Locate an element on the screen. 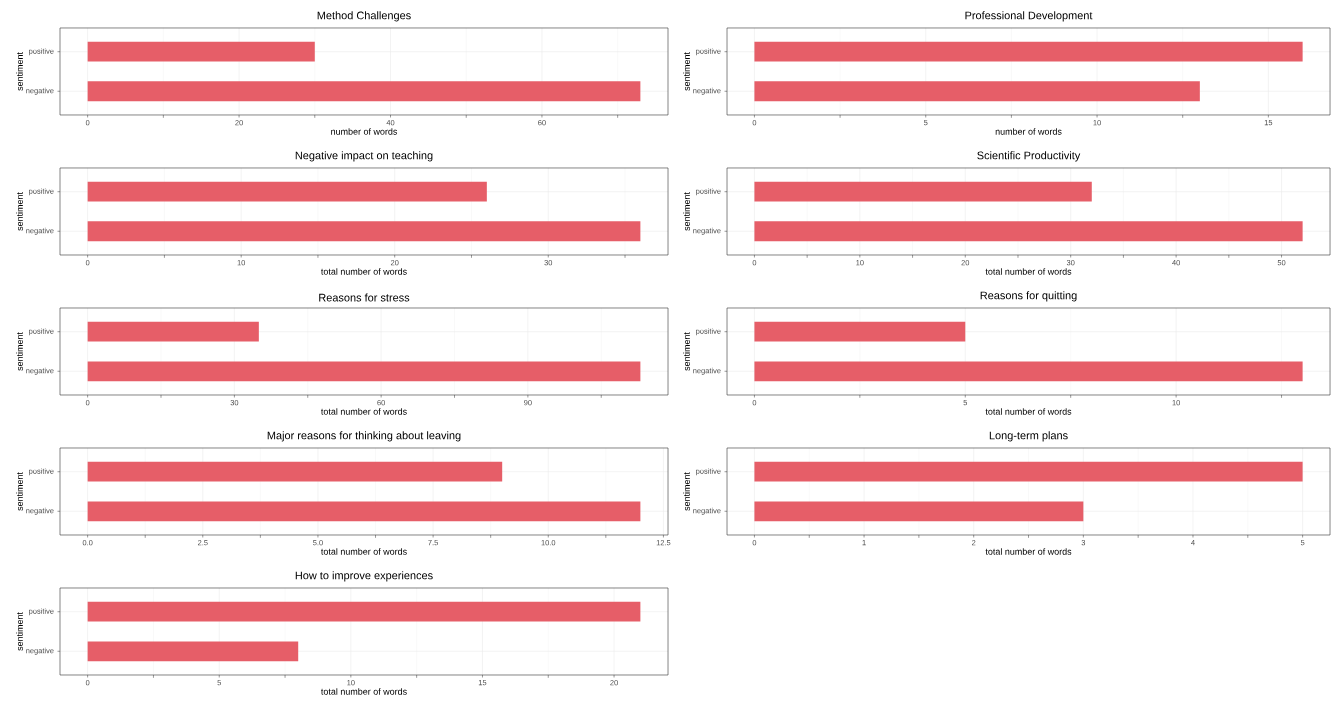 The width and height of the screenshot is (1335, 702). chart-title: Method Challenges is located at coordinates (364, 16).